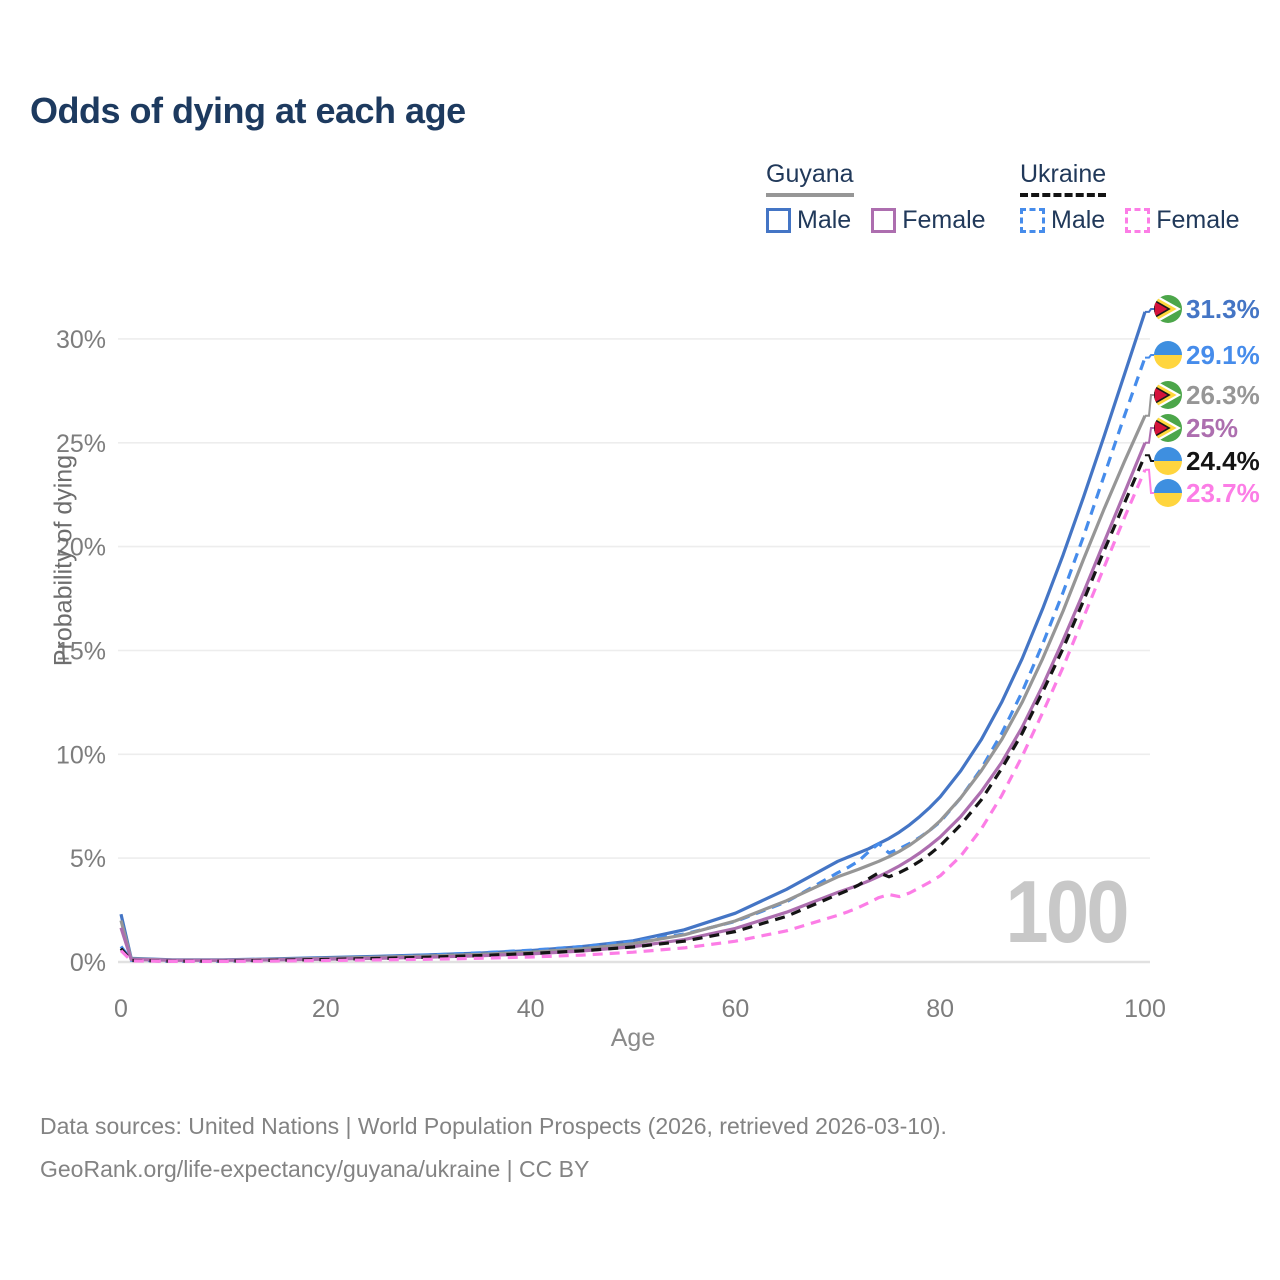  What do you see at coordinates (1149, 458) in the screenshot?
I see `end-label-connector-ukraine-both` at bounding box center [1149, 458].